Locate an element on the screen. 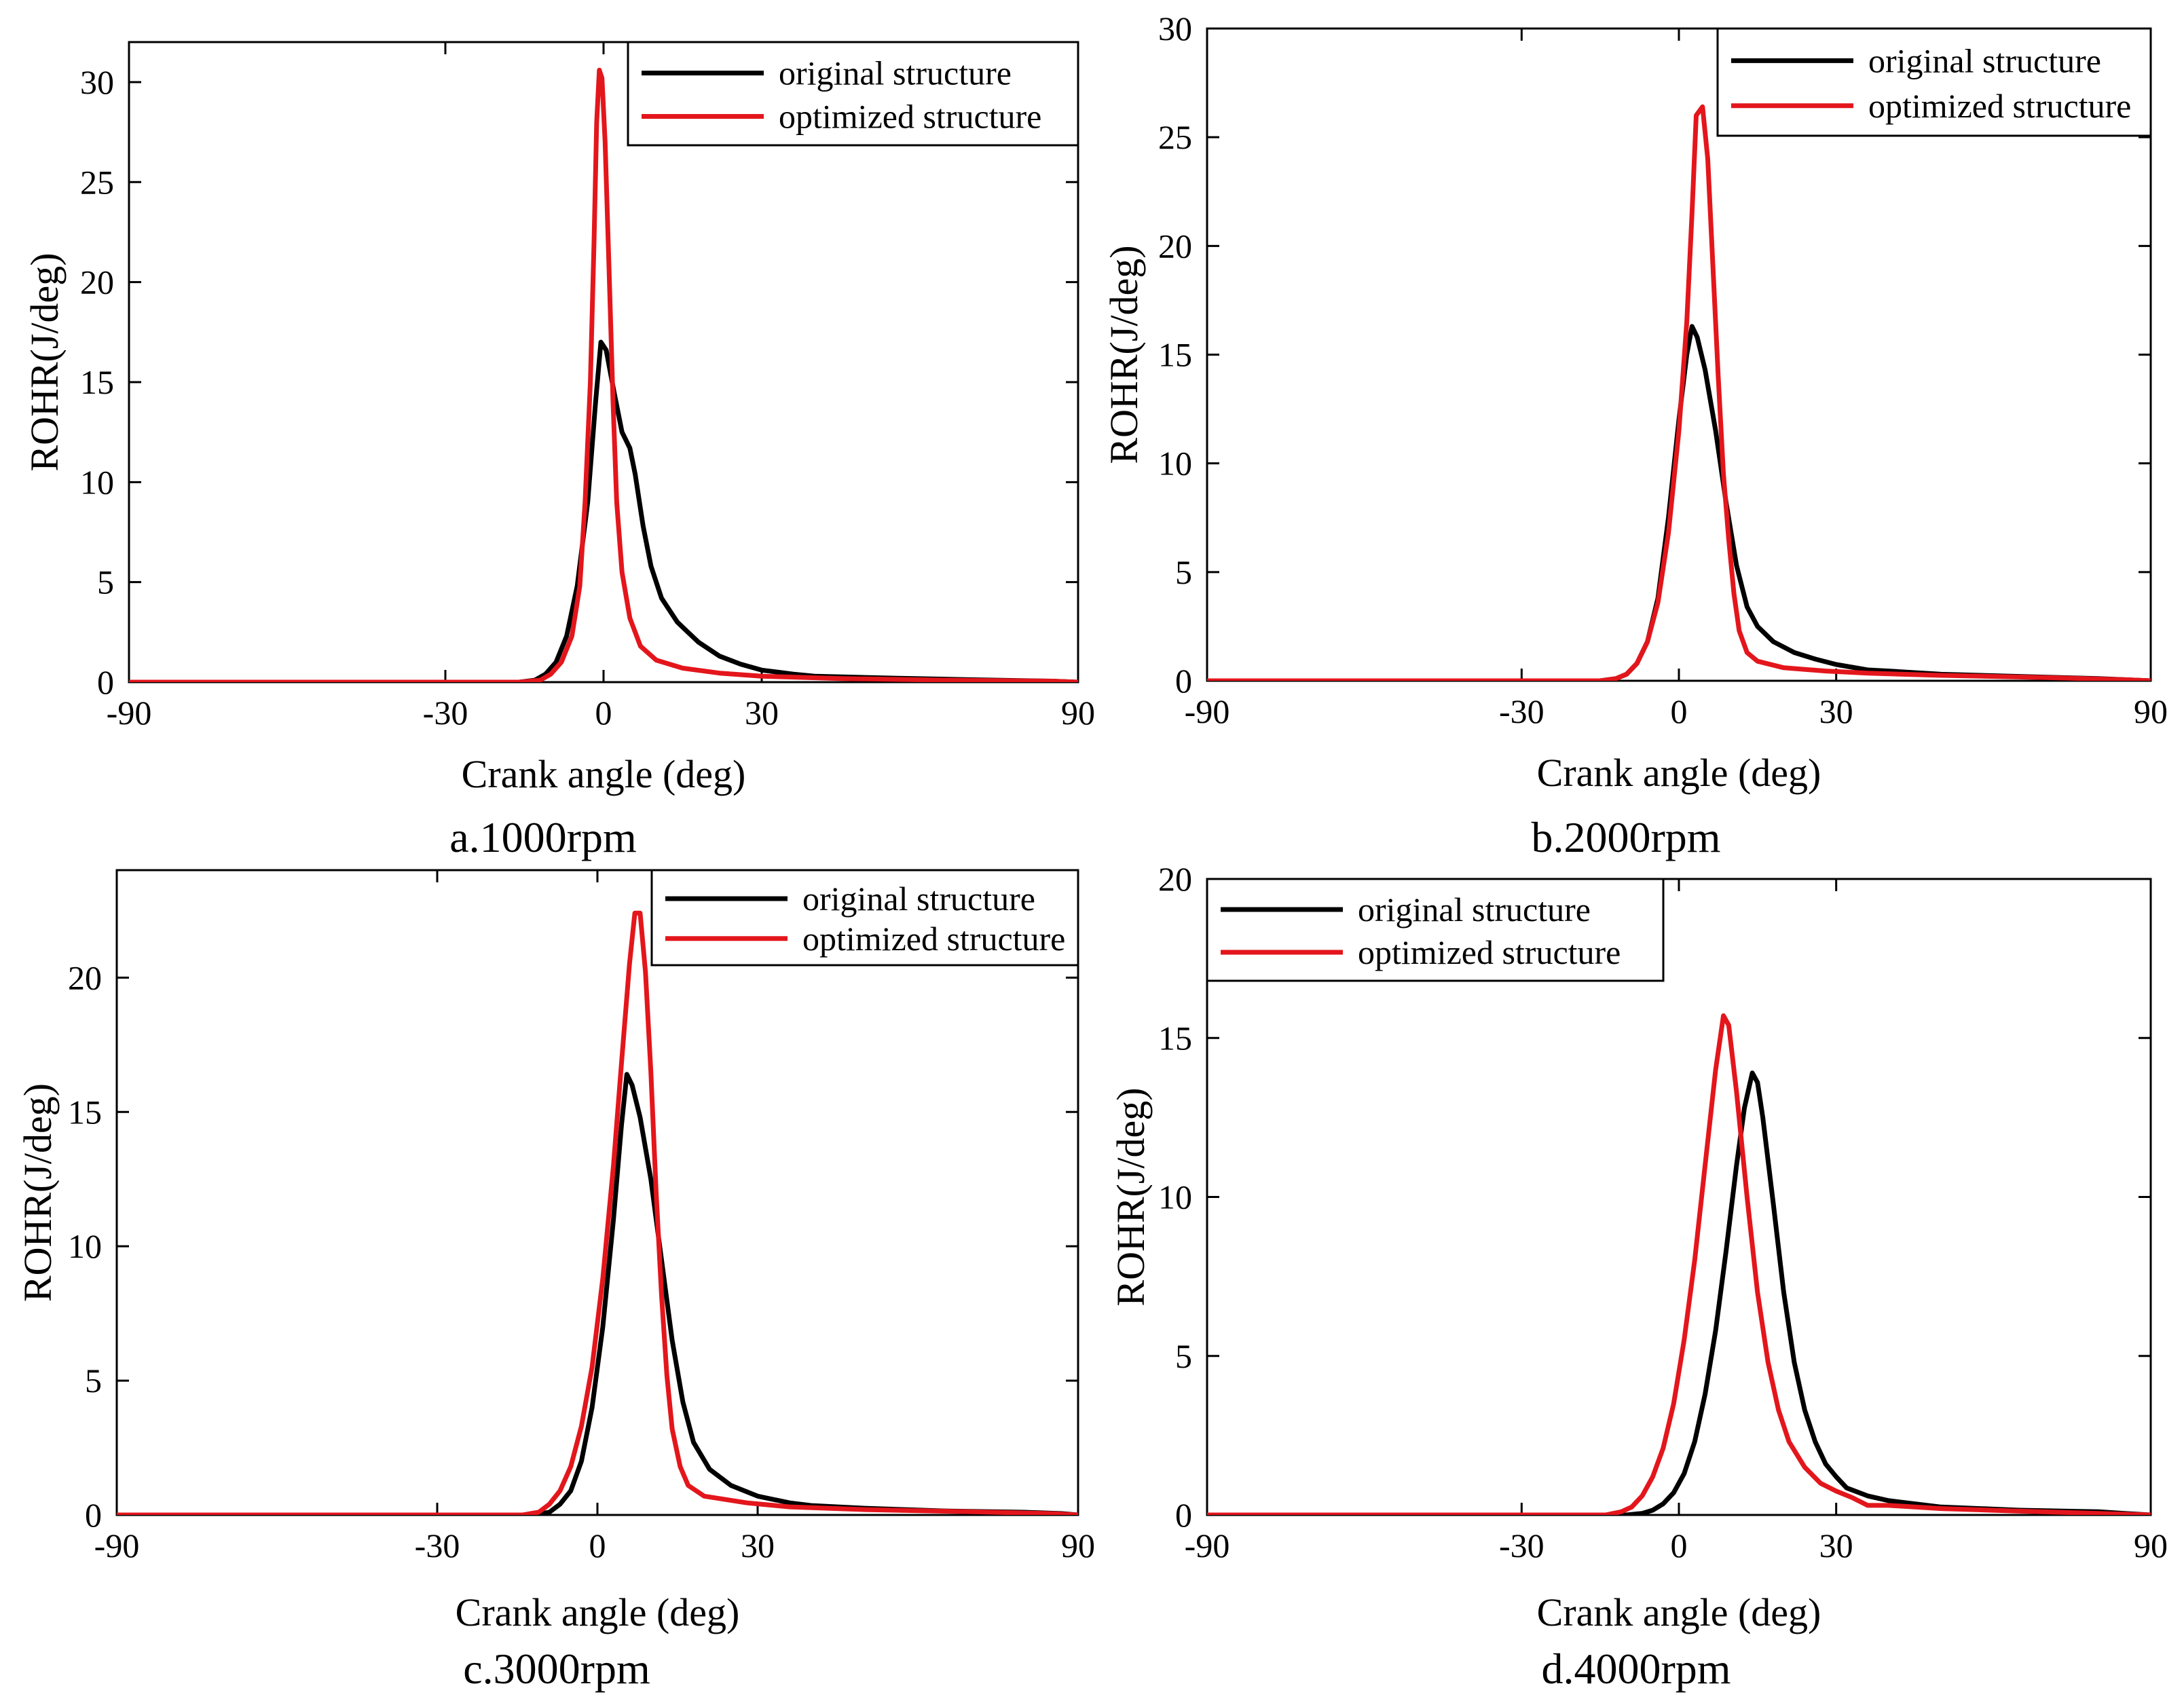 This screenshot has width=2184, height=1705. panel-caption: a.1000rpm is located at coordinates (543, 837).